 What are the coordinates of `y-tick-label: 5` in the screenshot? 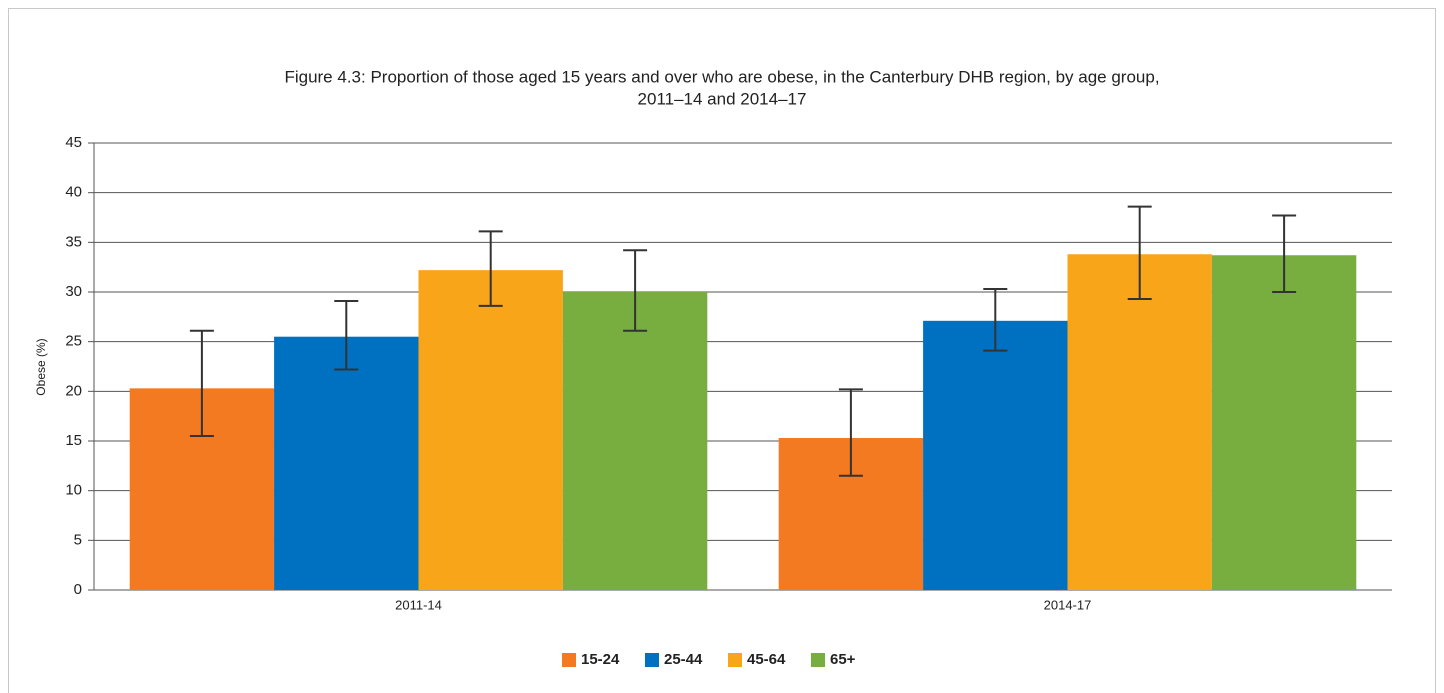 It's located at (78, 539).